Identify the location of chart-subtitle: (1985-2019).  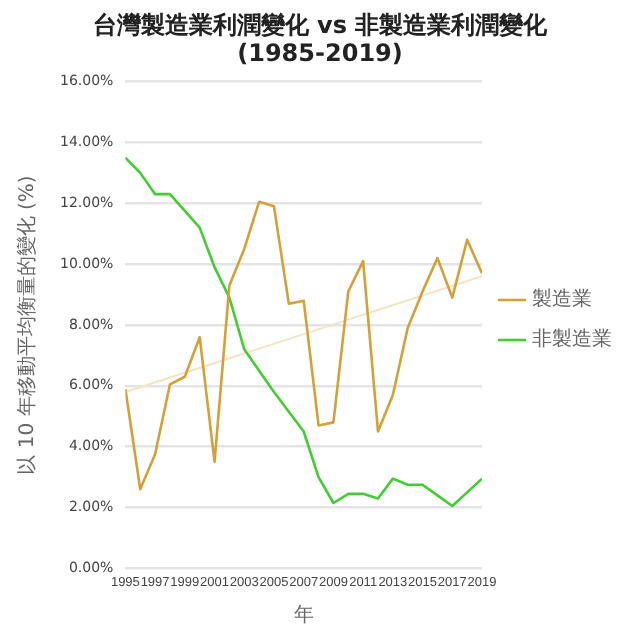
(320, 53).